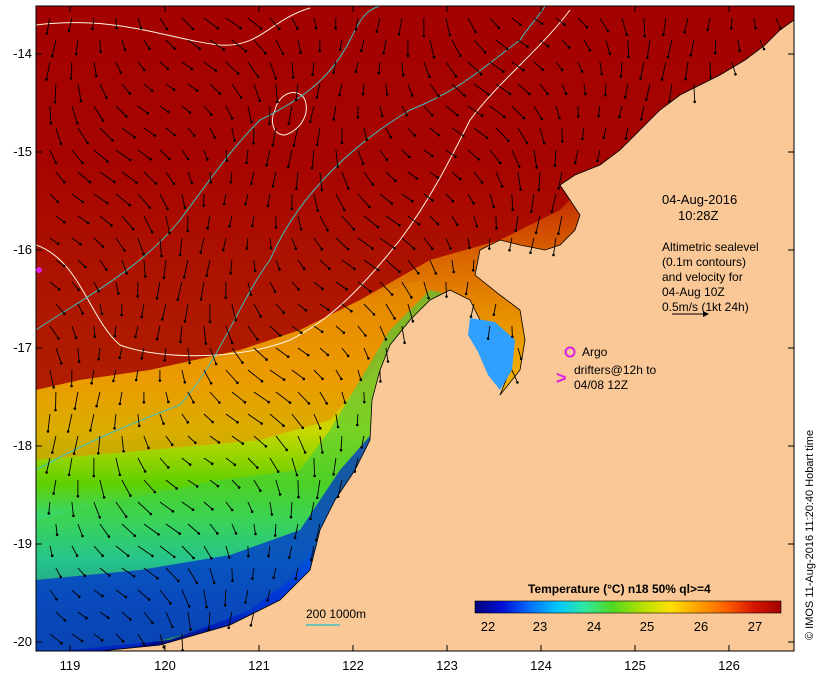 The height and width of the screenshot is (680, 820). What do you see at coordinates (570, 352) in the screenshot?
I see `argo-symbol` at bounding box center [570, 352].